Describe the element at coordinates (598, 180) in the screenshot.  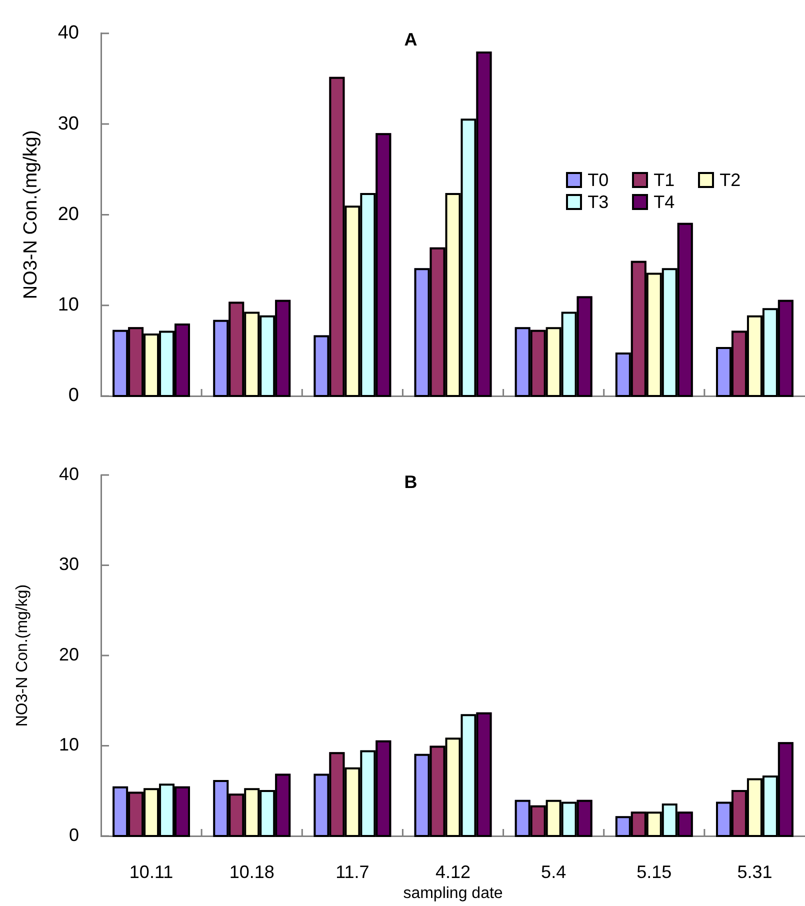
I see `legend-label: T0` at that location.